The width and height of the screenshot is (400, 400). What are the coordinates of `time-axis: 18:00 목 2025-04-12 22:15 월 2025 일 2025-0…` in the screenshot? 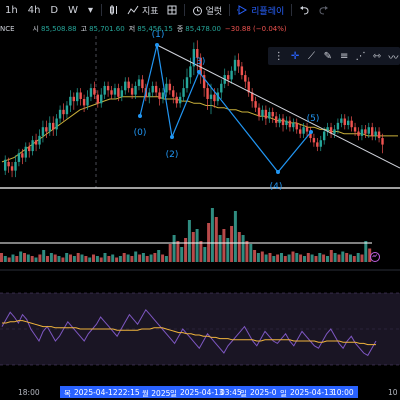 It's located at (200, 392).